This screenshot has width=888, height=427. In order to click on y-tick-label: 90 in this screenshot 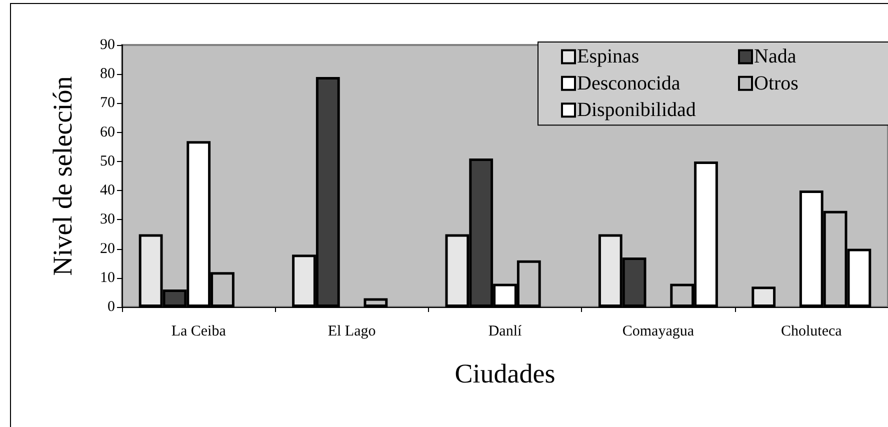, I will do `click(107, 45)`.